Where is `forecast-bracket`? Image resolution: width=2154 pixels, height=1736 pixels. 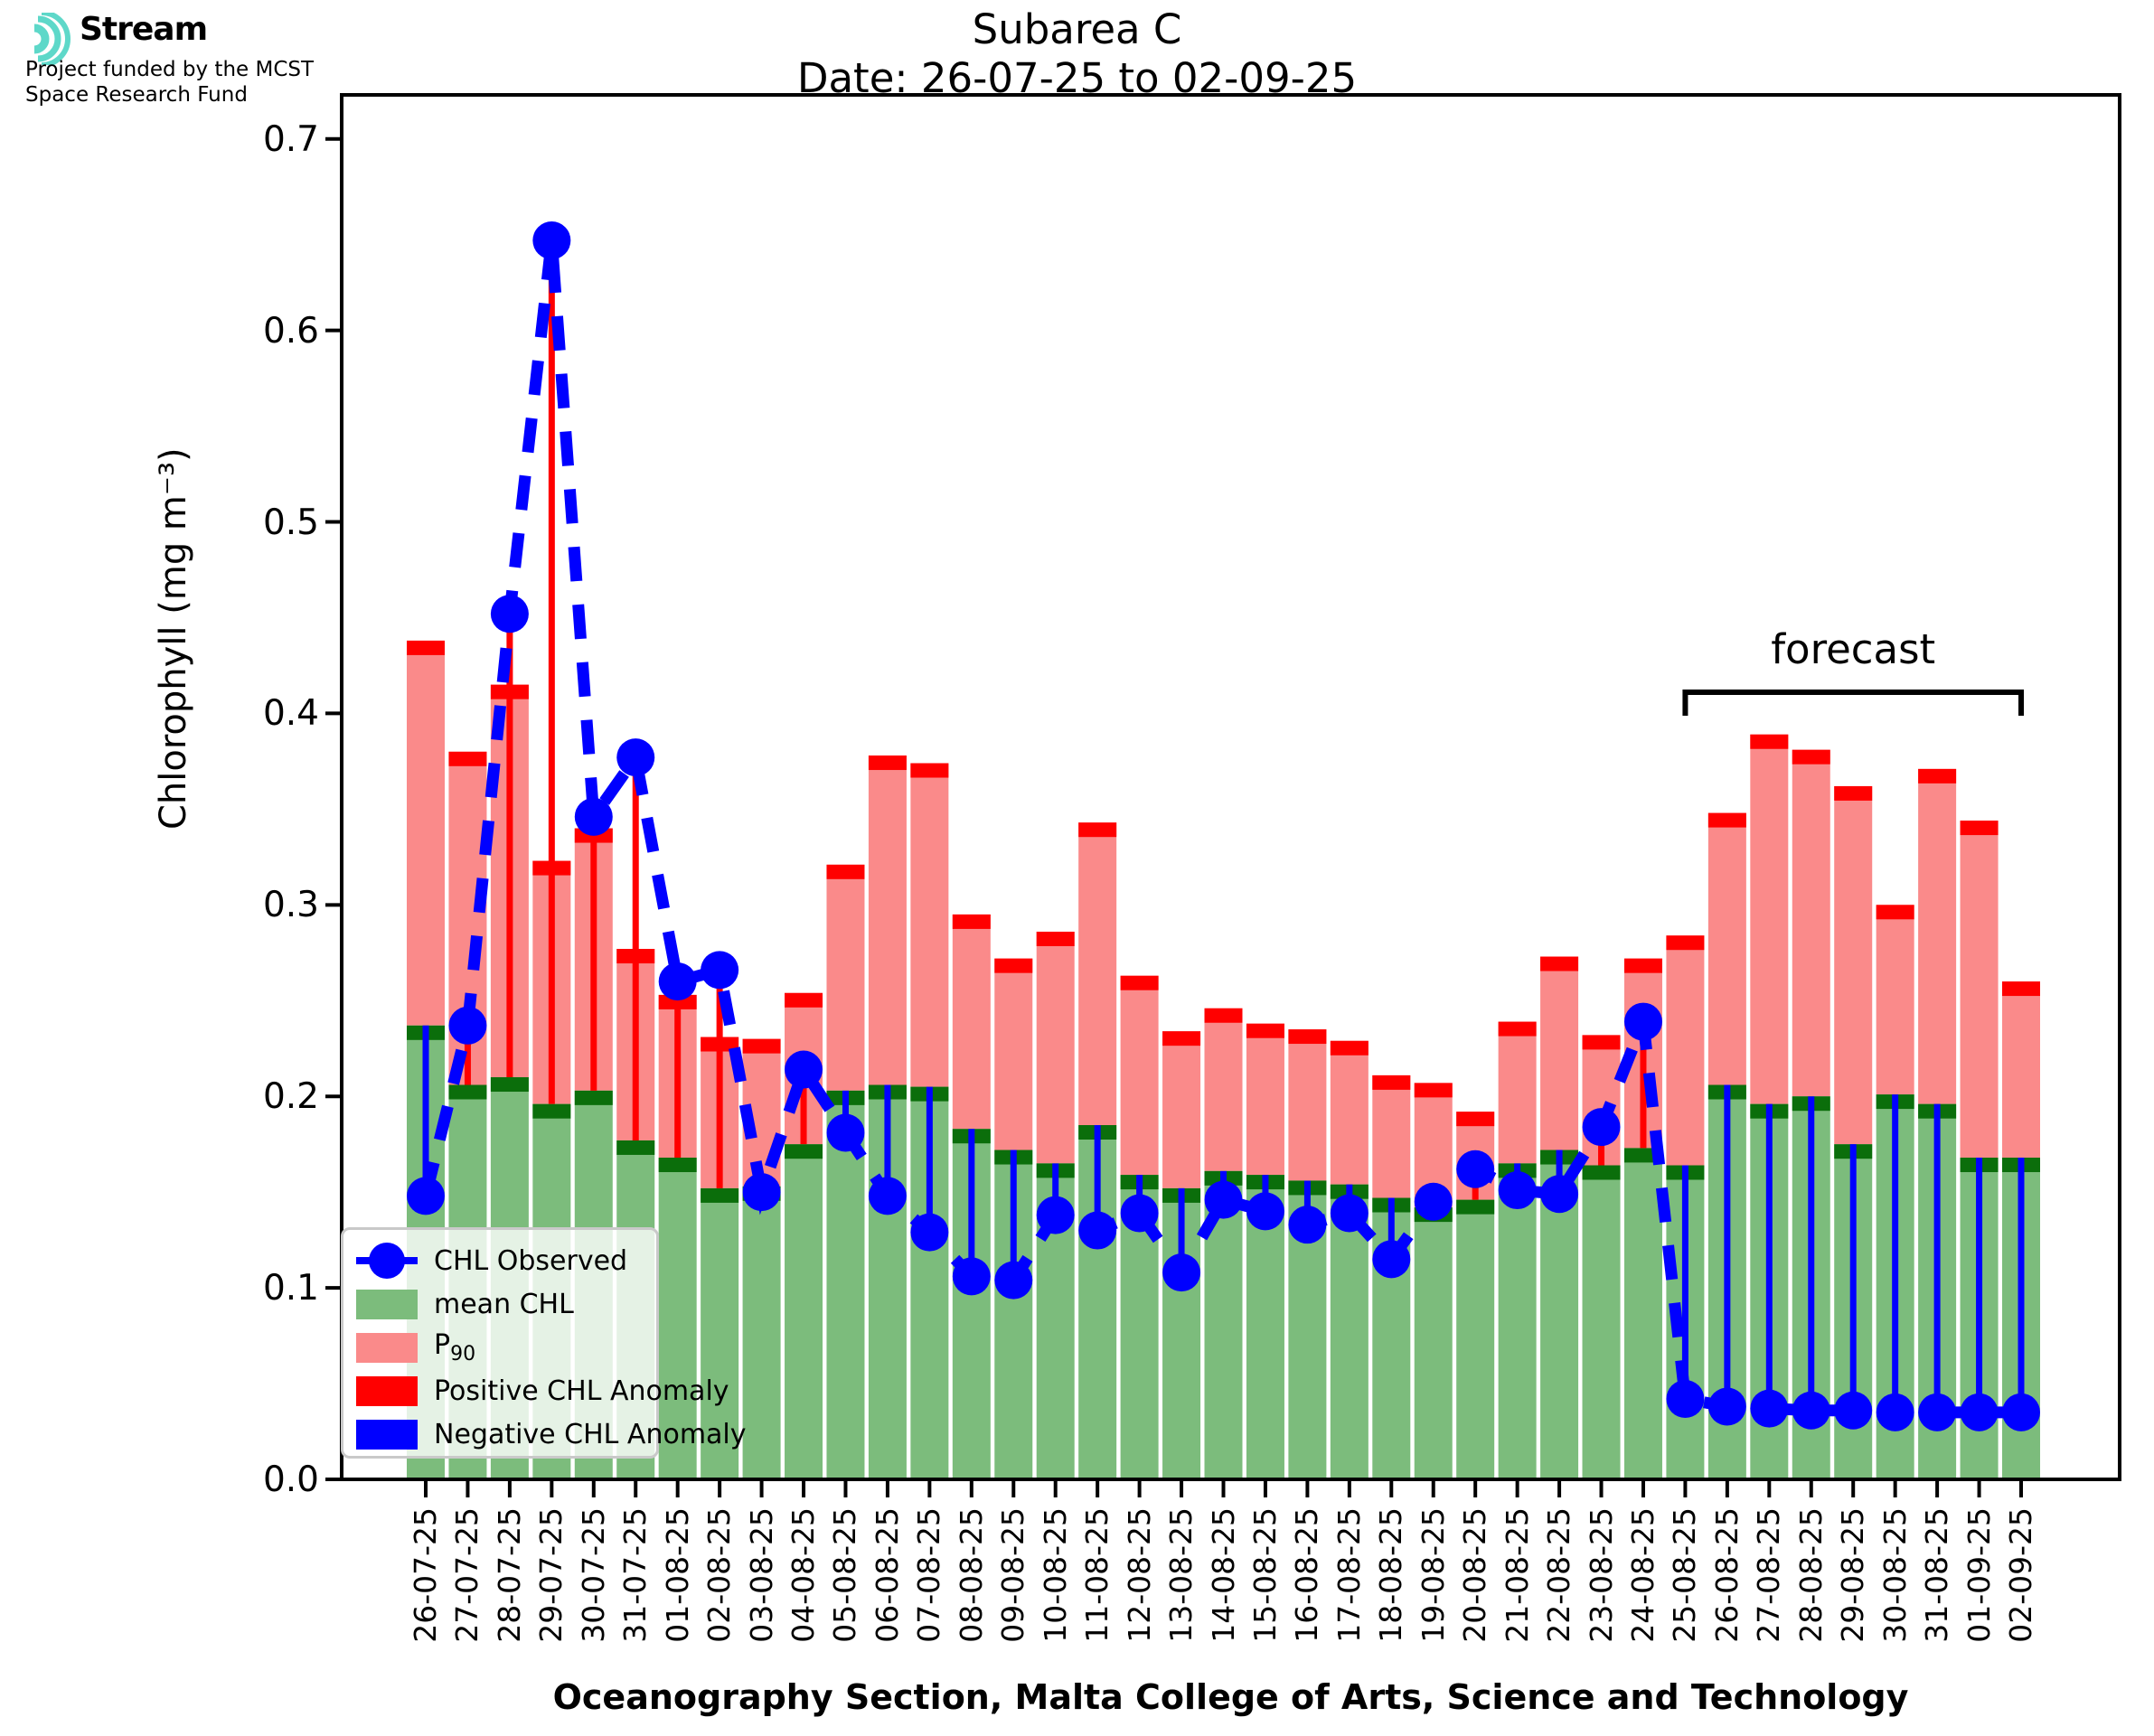
forecast-bracket is located at coordinates (1853, 703).